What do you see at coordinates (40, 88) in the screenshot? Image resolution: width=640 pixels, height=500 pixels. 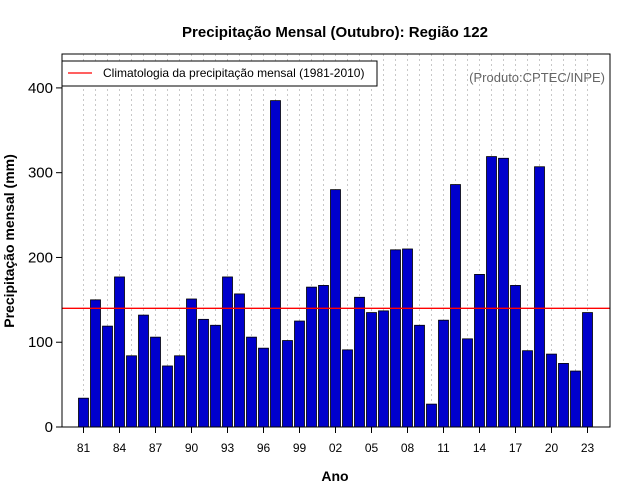 I see `y-tick-label: 400` at bounding box center [40, 88].